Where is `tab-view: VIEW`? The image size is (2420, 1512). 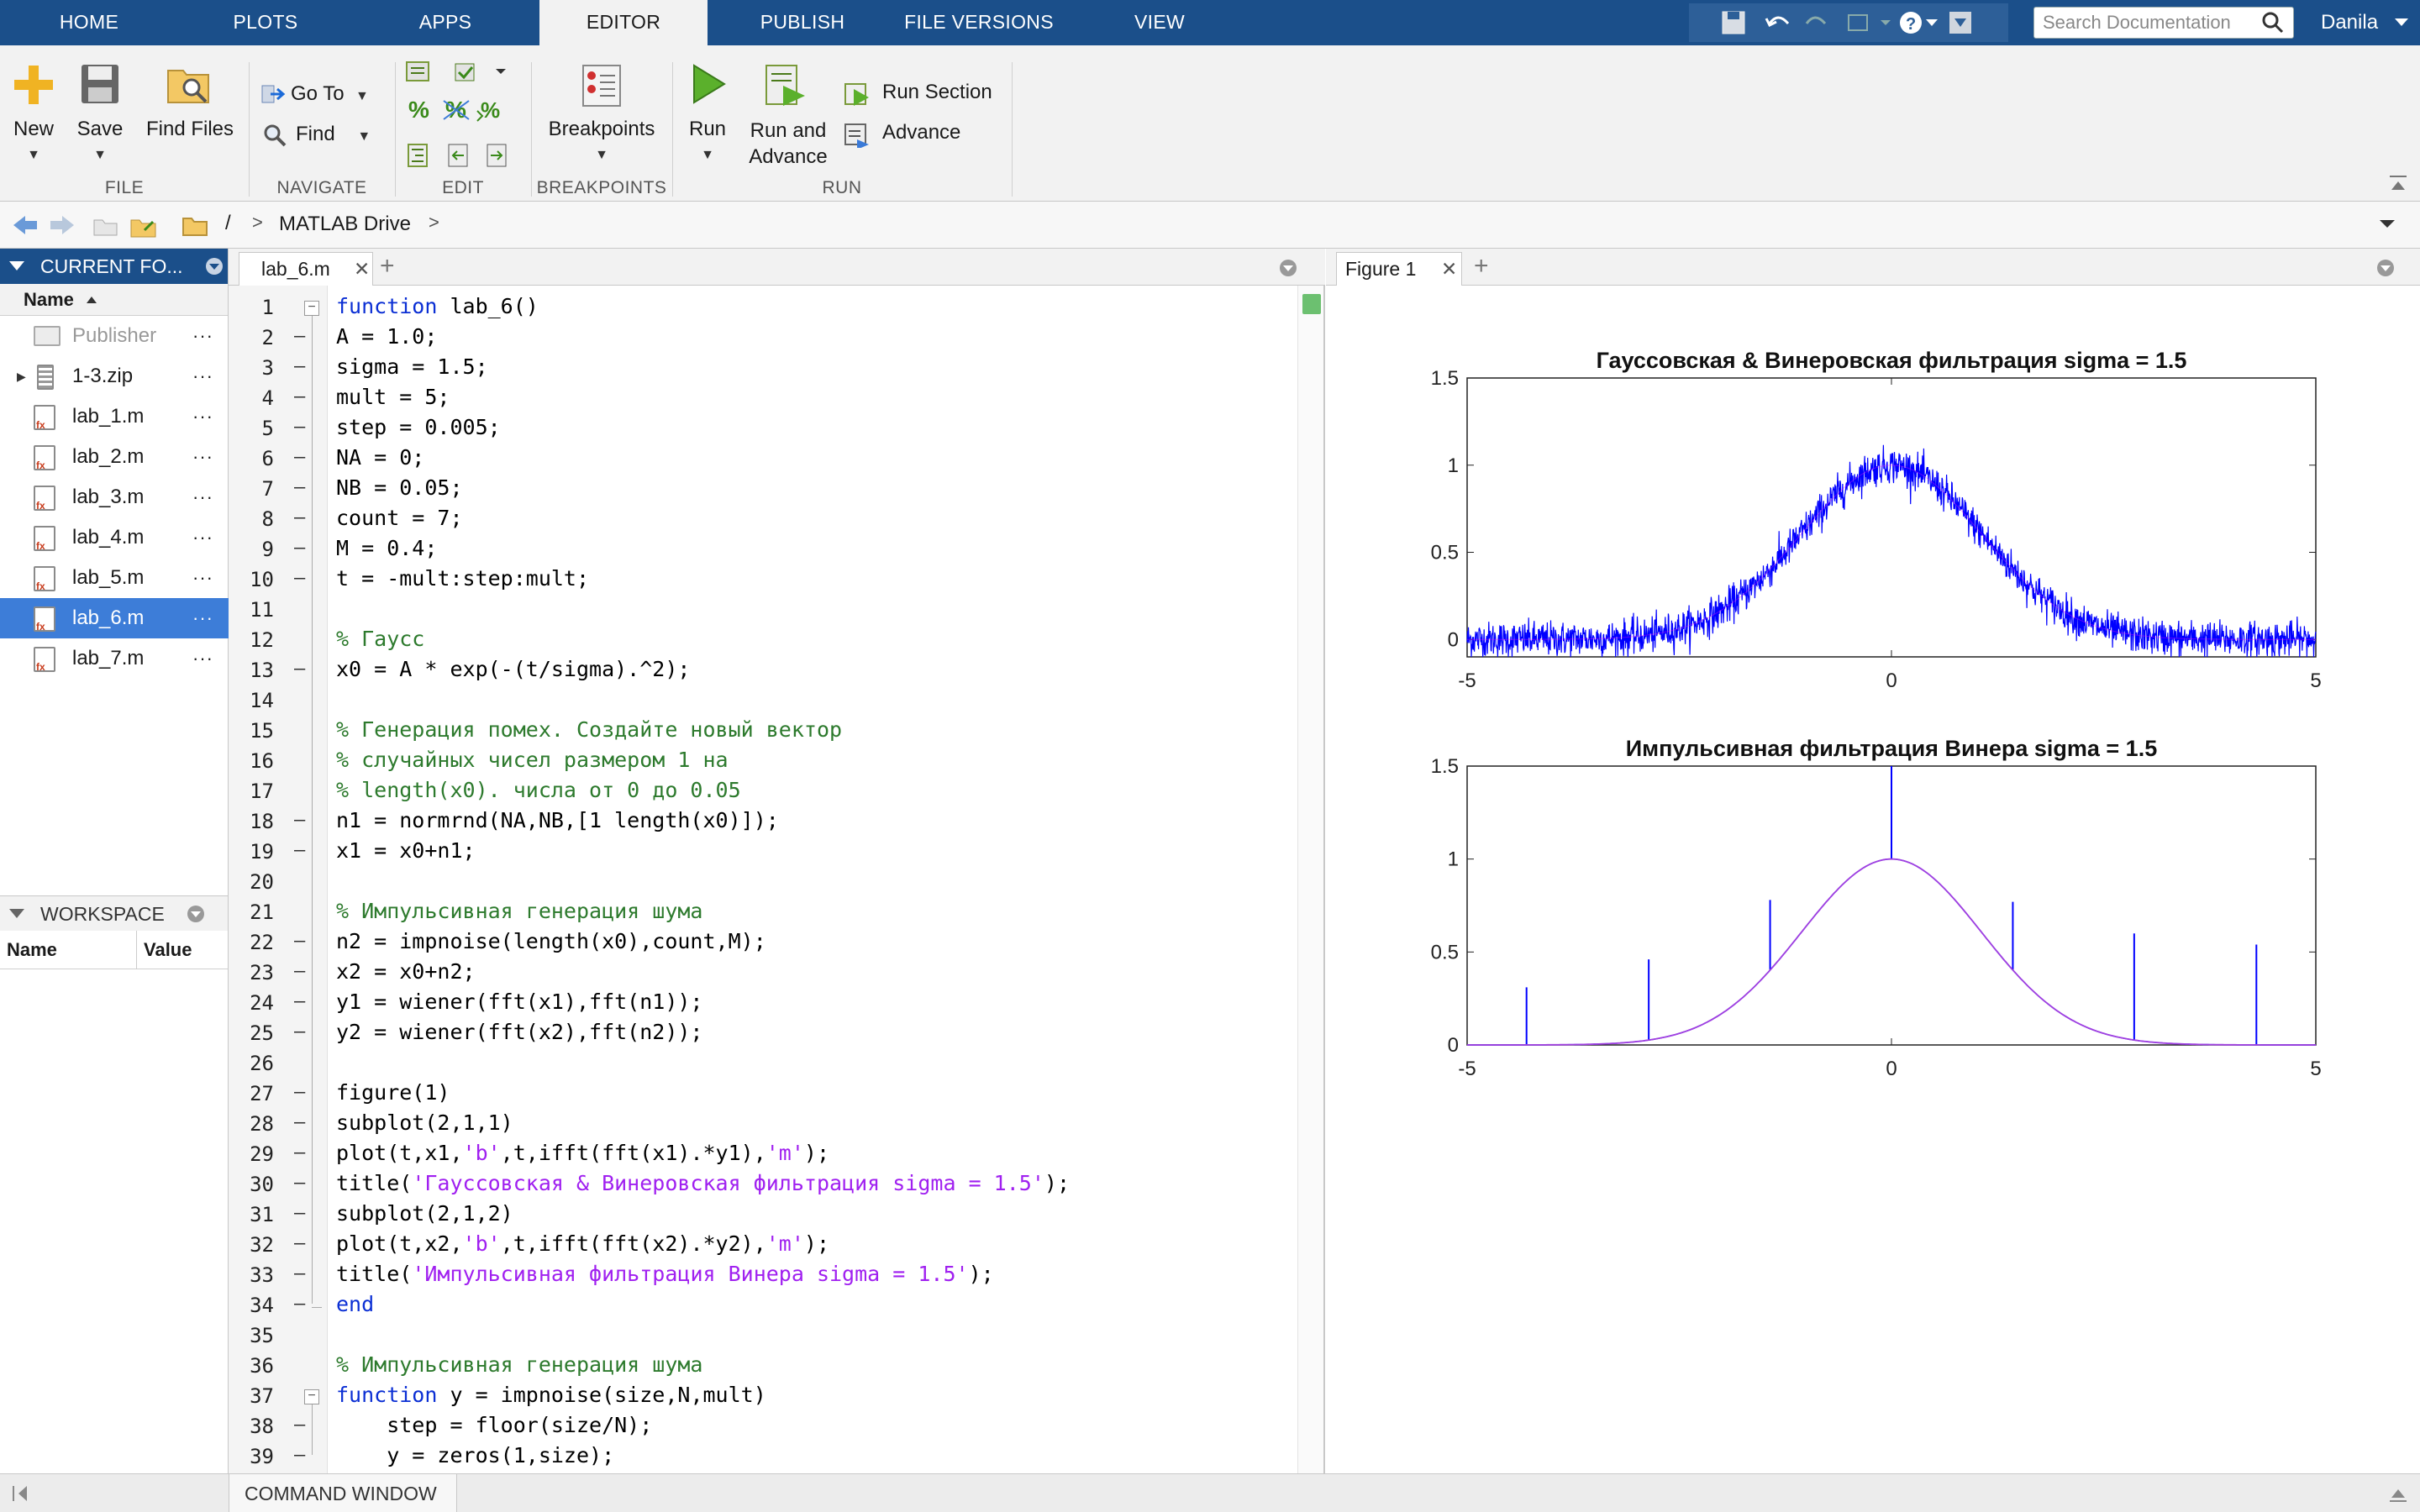
tab-view: VIEW is located at coordinates (1159, 22).